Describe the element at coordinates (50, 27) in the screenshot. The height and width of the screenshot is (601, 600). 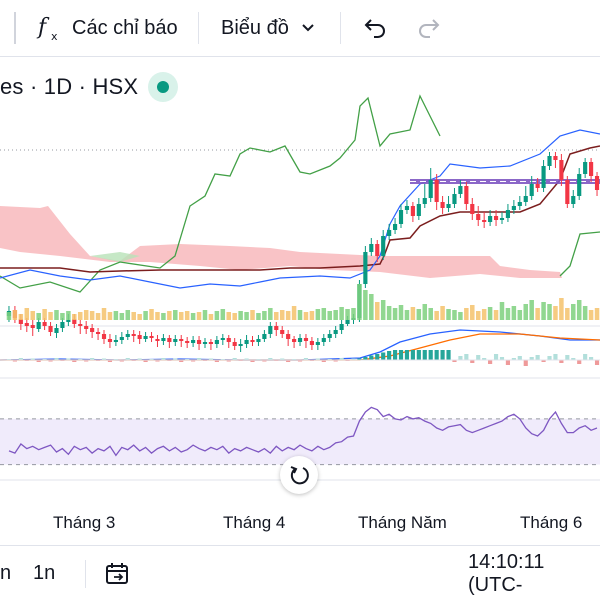
I see `function-icon: f x` at that location.